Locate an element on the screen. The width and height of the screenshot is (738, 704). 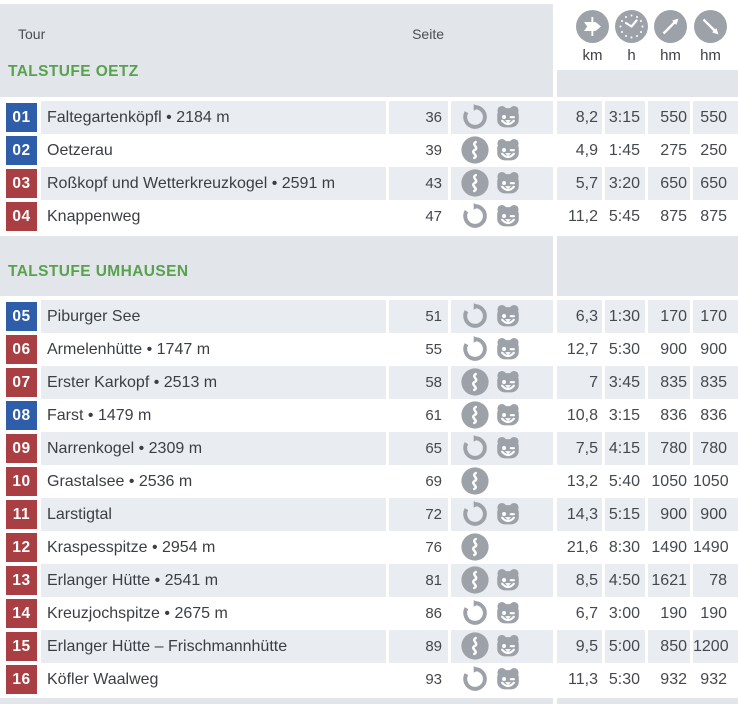
duration-value: 3:15 is located at coordinates (624, 415).